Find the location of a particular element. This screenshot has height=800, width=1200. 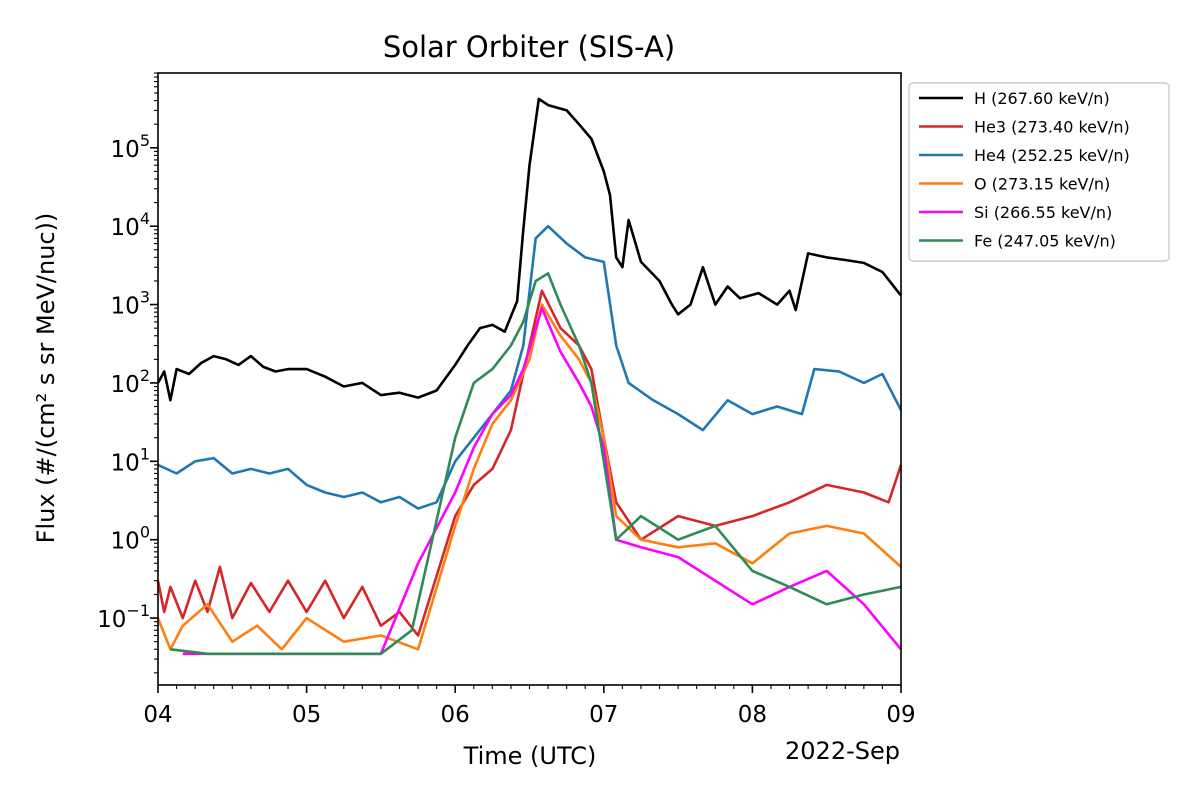

x-tick-label: 06 is located at coordinates (455, 715).